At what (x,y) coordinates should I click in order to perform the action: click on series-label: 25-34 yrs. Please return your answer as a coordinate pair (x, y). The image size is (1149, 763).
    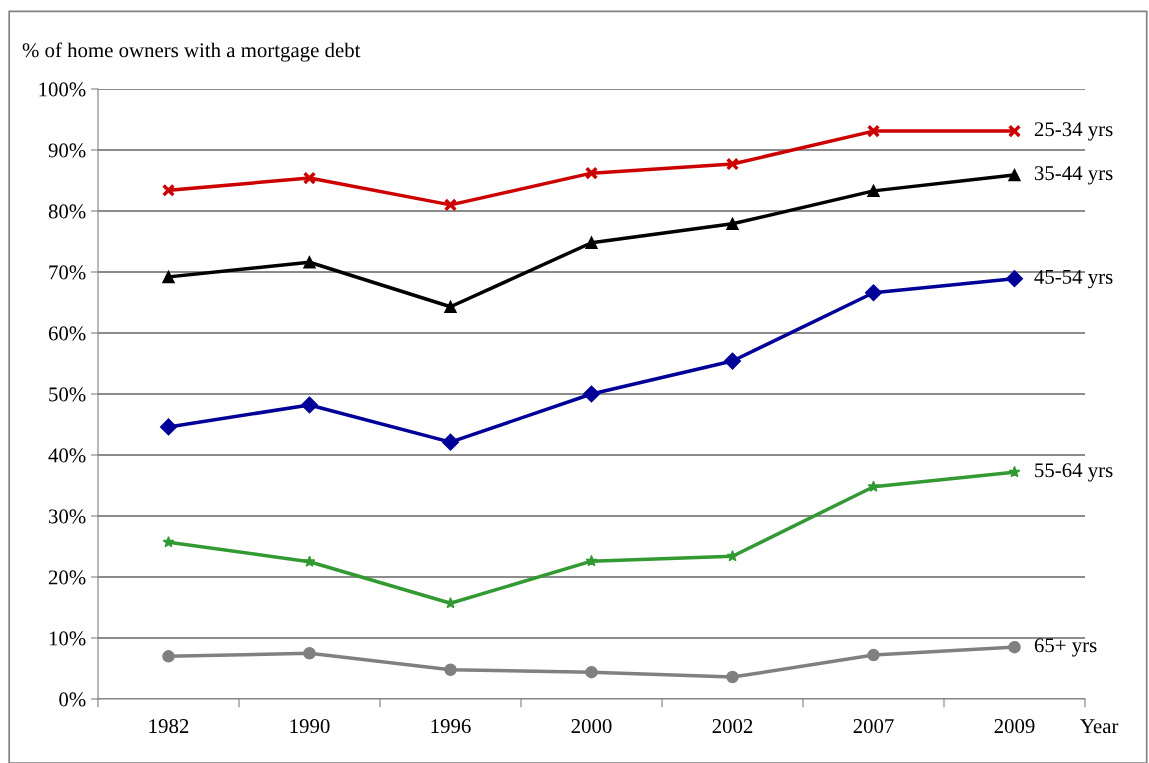
    Looking at the image, I should click on (1073, 131).